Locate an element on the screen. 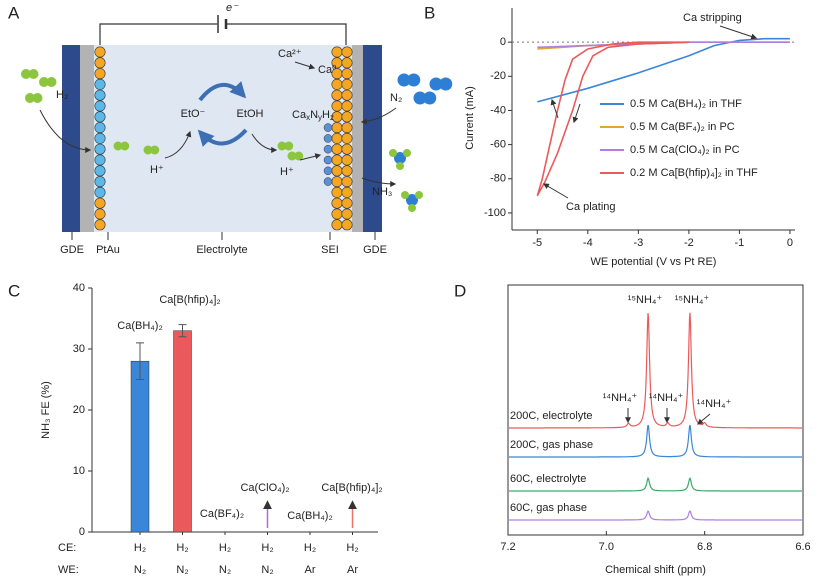 This screenshot has height=588, width=816. y-tick-label: -60 is located at coordinates (498, 145).